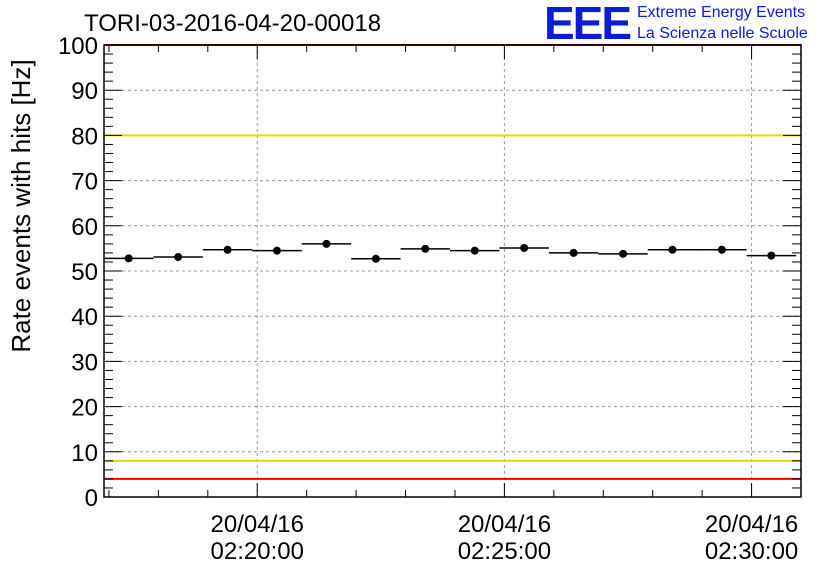 This screenshot has height=572, width=836. I want to click on x-tick-time: 02:25:00, so click(504, 551).